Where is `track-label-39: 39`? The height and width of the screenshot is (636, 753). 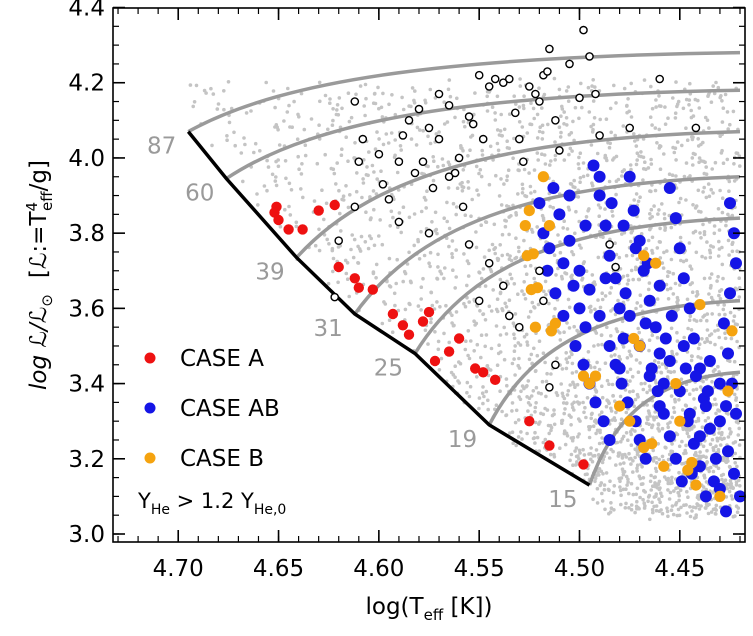 track-label-39: 39 is located at coordinates (269, 273).